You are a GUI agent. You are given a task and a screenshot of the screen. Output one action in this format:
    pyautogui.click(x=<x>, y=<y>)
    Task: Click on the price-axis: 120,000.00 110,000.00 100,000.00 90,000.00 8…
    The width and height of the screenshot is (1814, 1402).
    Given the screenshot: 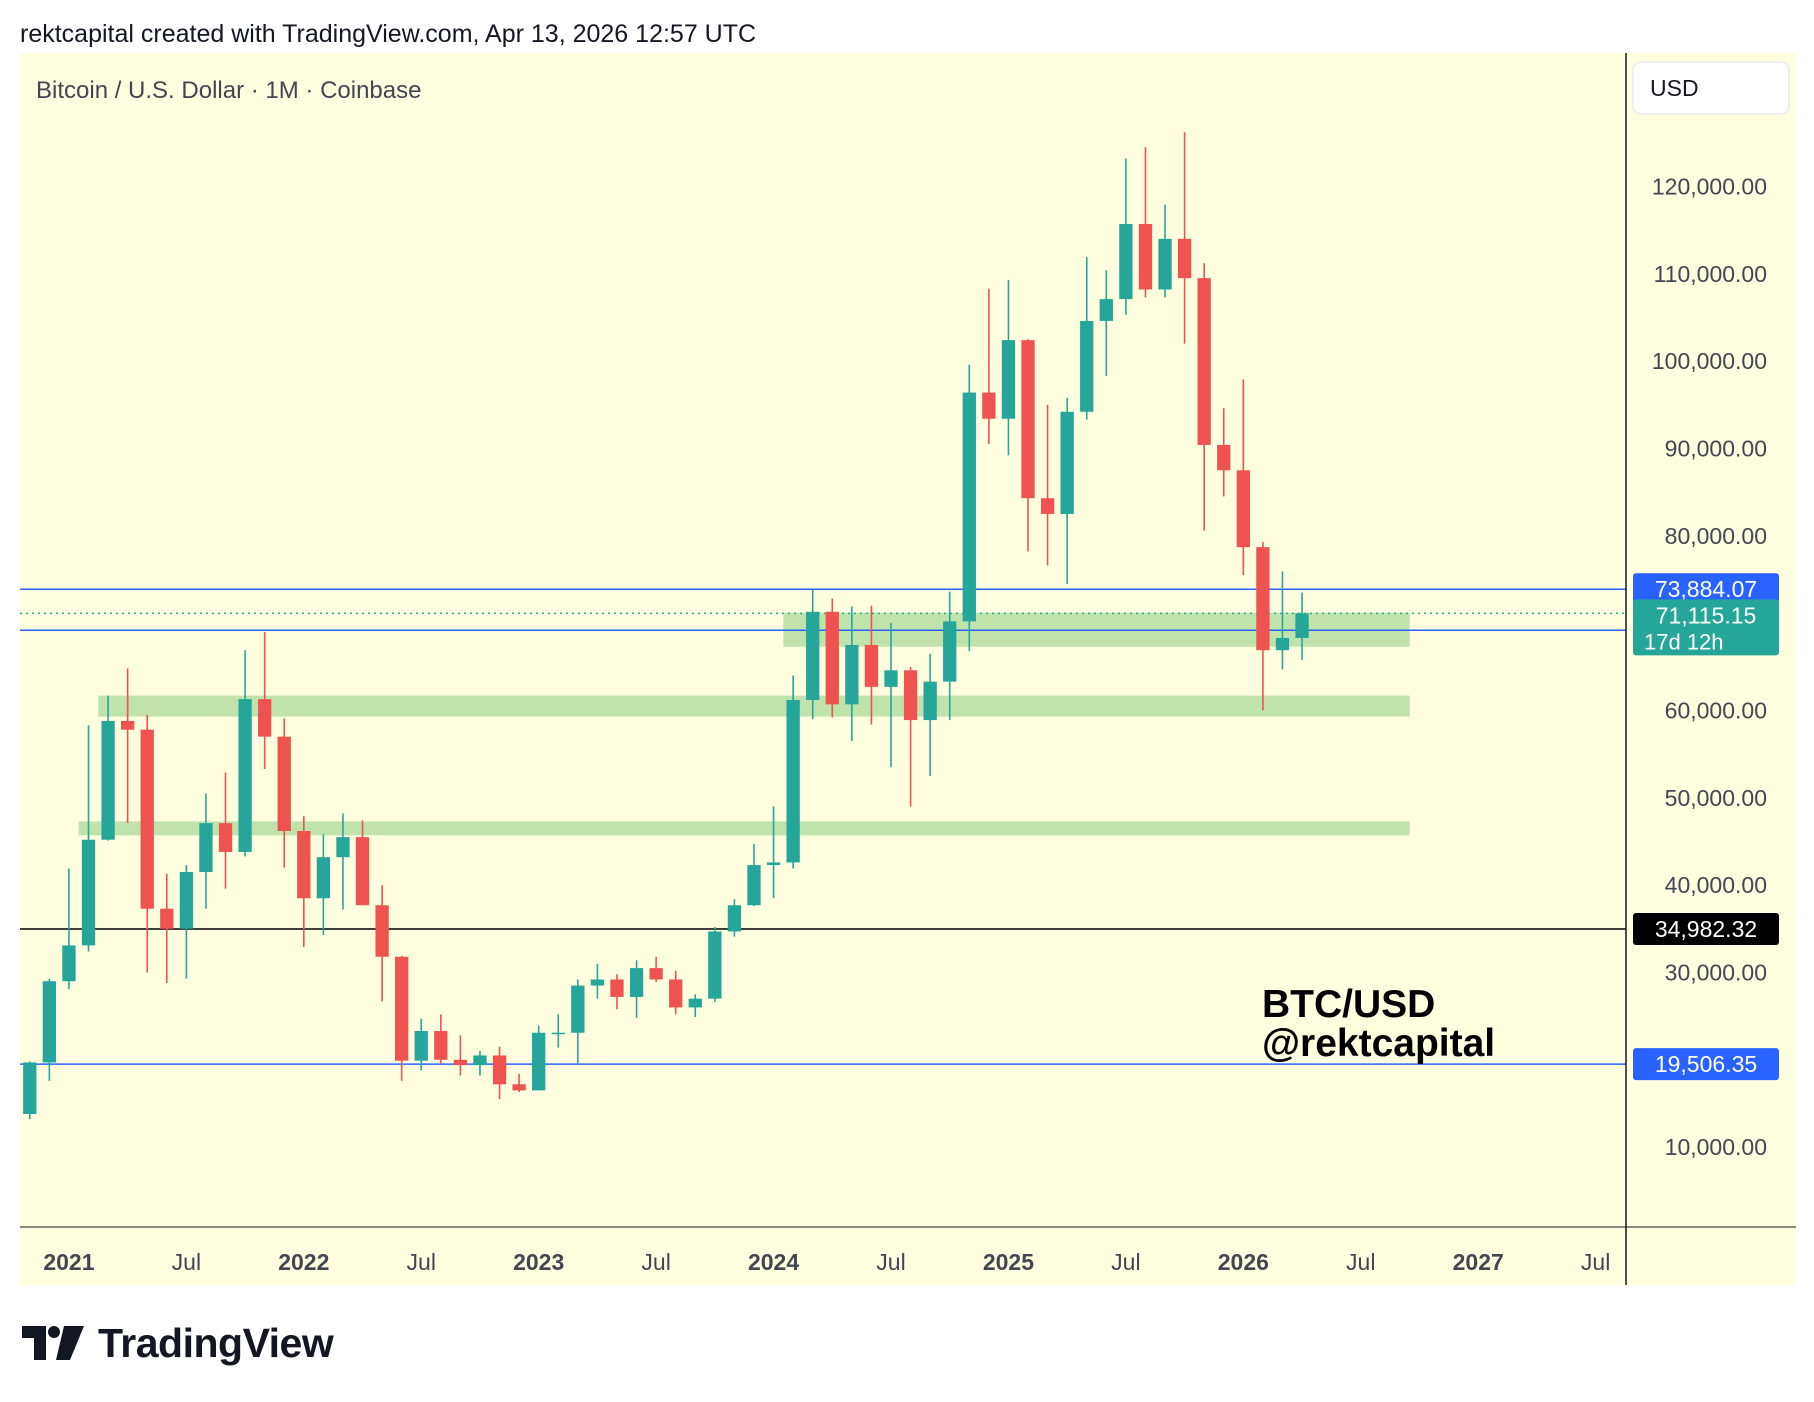 What is the action you would take?
    pyautogui.click(x=1709, y=666)
    